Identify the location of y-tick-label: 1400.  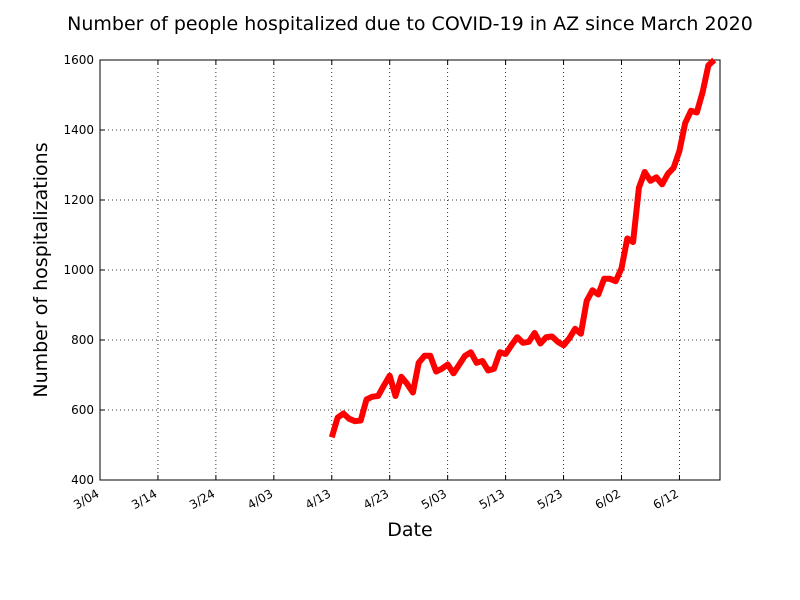
(78, 130).